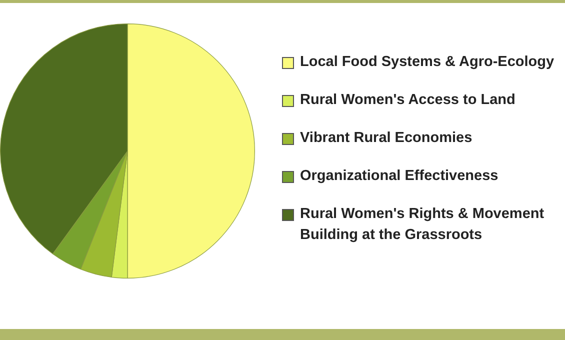 The image size is (565, 340). What do you see at coordinates (423, 225) in the screenshot?
I see `legend-label: Rural Women's Rights & Movement Building at the Grassroots` at bounding box center [423, 225].